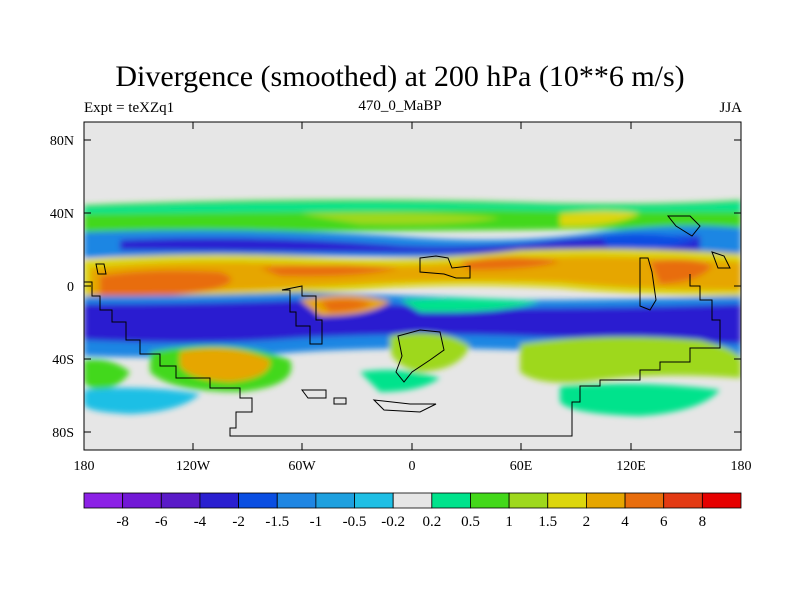 The height and width of the screenshot is (600, 800). I want to click on colorbar-label: 6, so click(664, 522).